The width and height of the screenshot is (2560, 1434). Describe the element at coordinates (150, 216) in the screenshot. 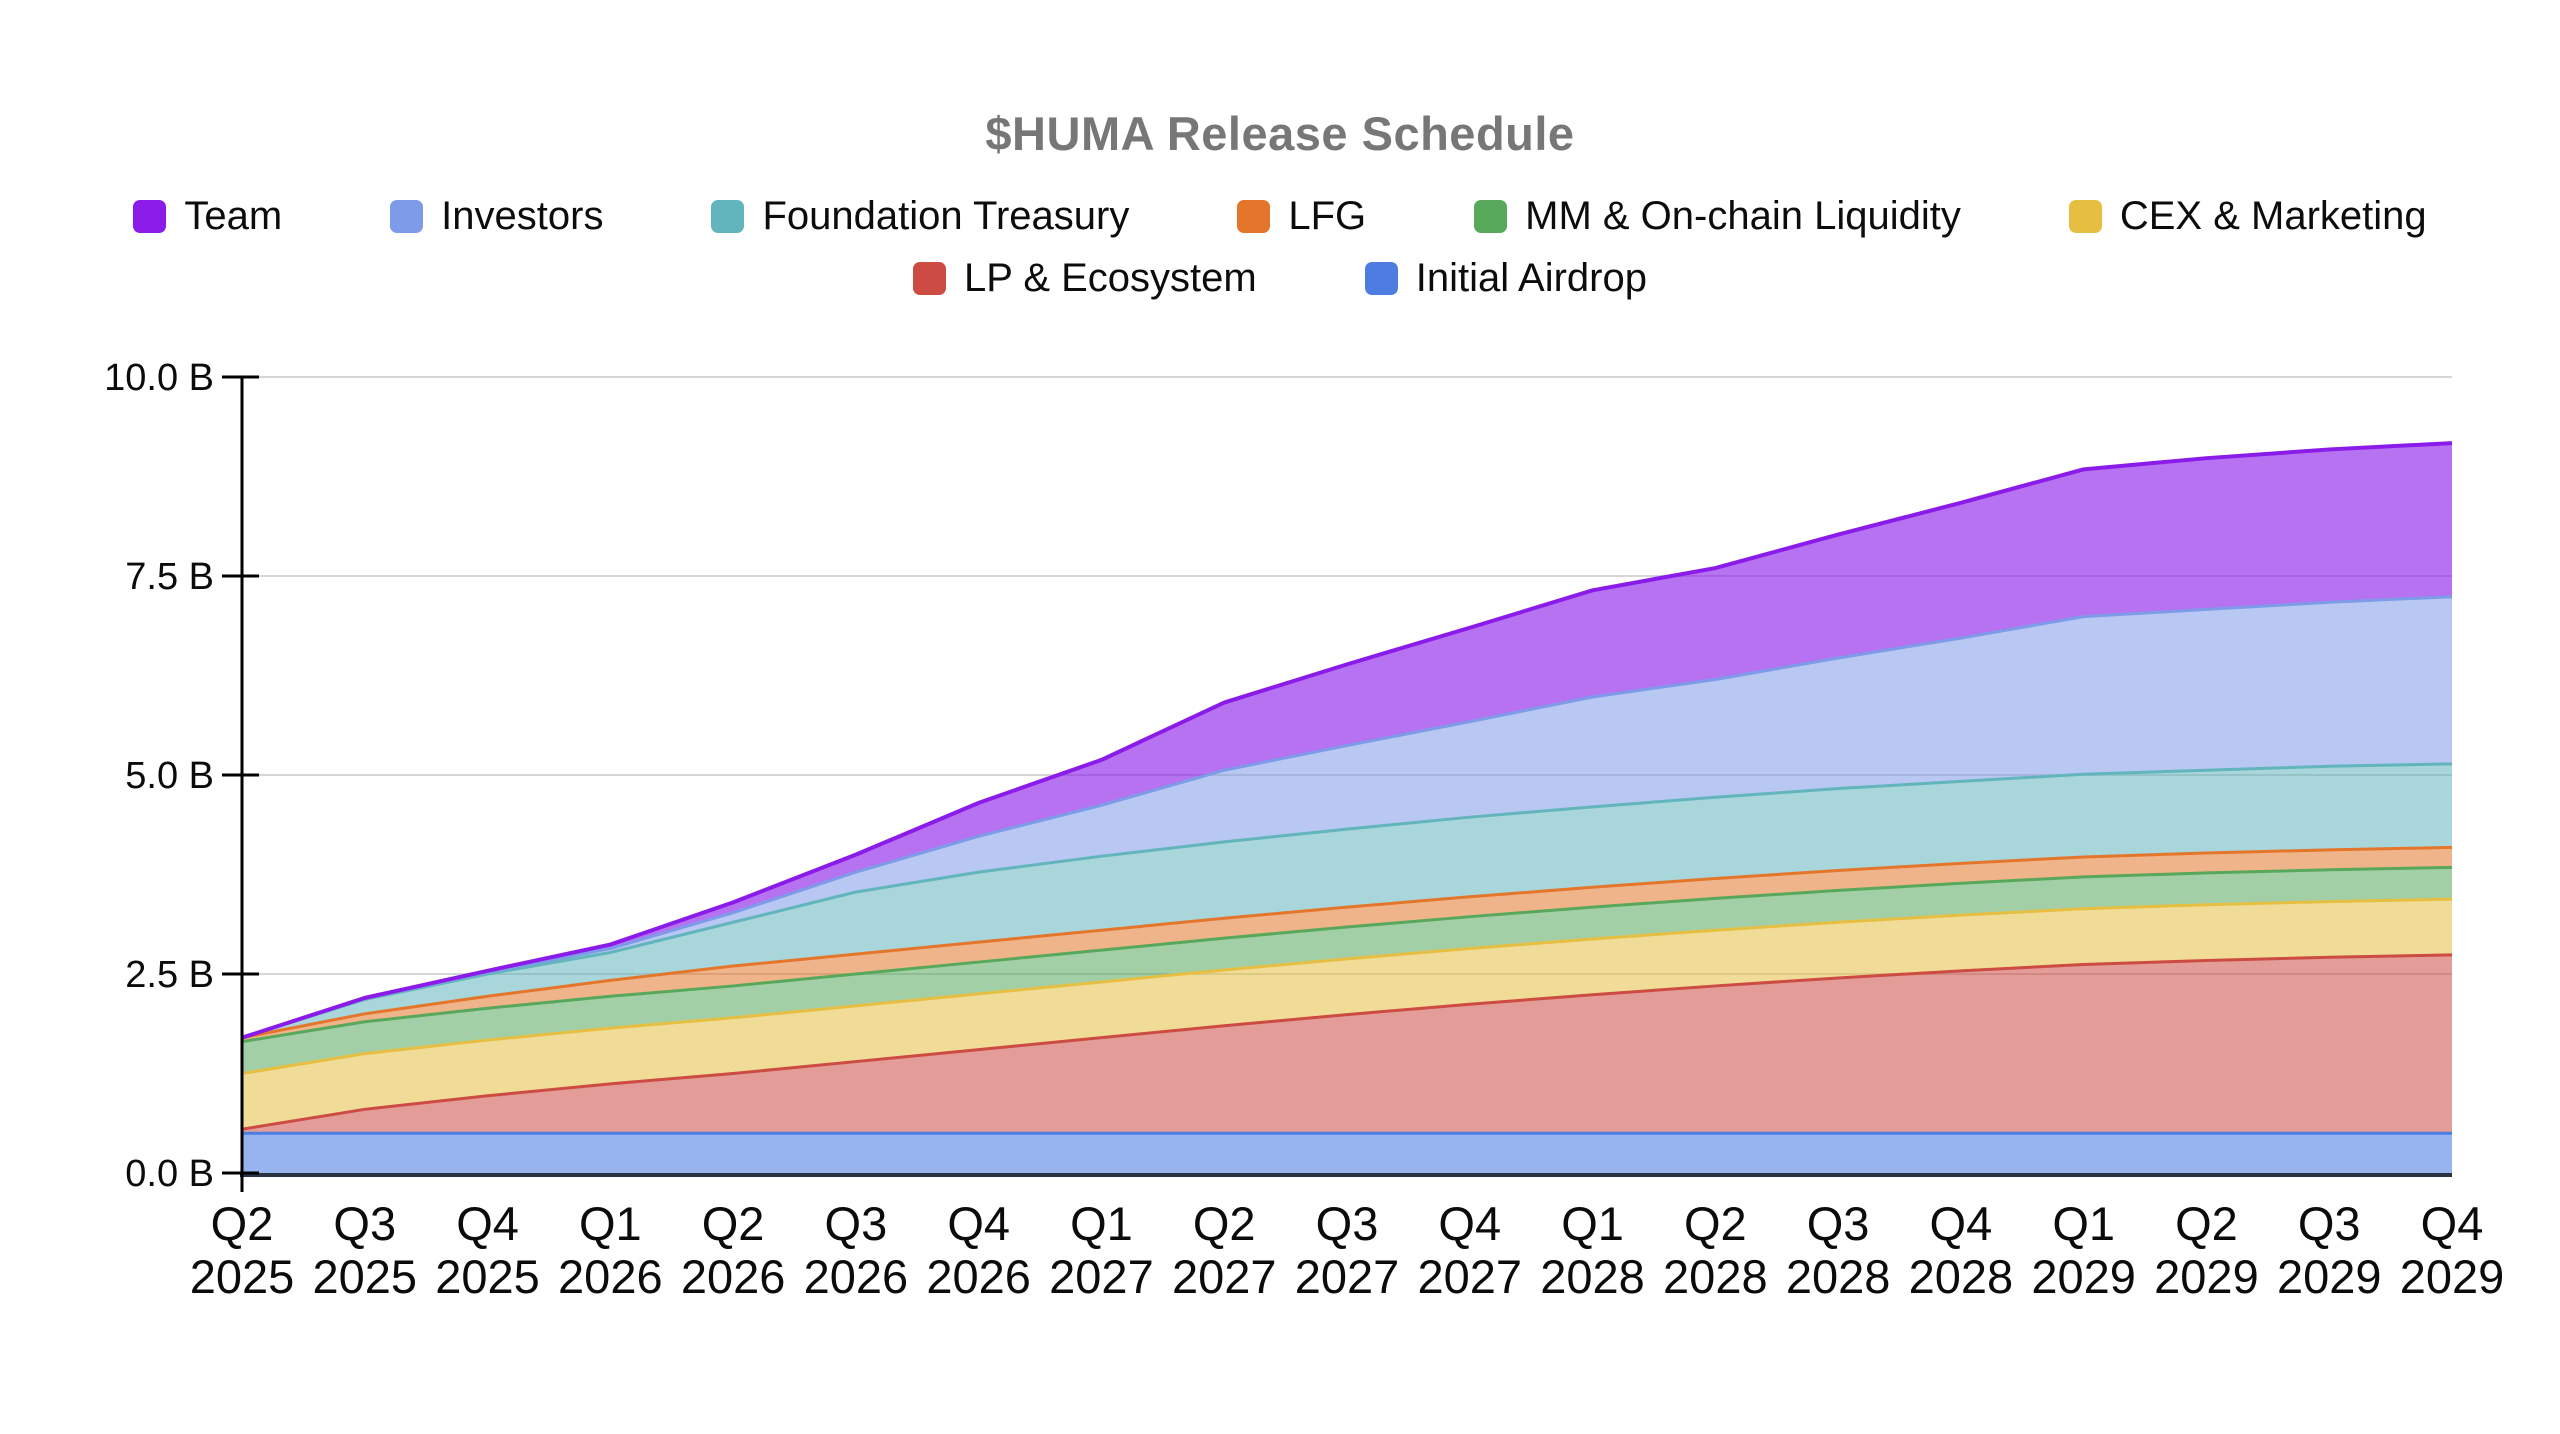

I see `legend-swatch-team` at that location.